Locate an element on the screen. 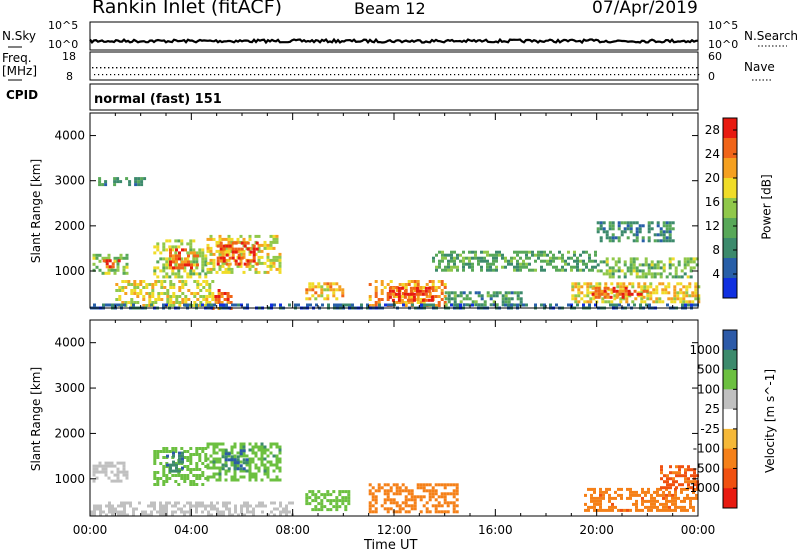 The image size is (800, 554). power-colorbar-segment is located at coordinates (730, 148).